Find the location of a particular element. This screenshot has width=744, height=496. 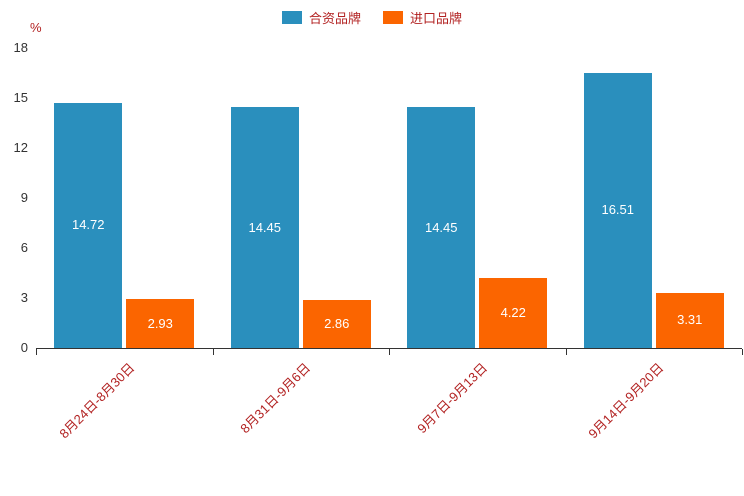

chart-legend: 合资品牌 进口品牌 is located at coordinates (372, 17).